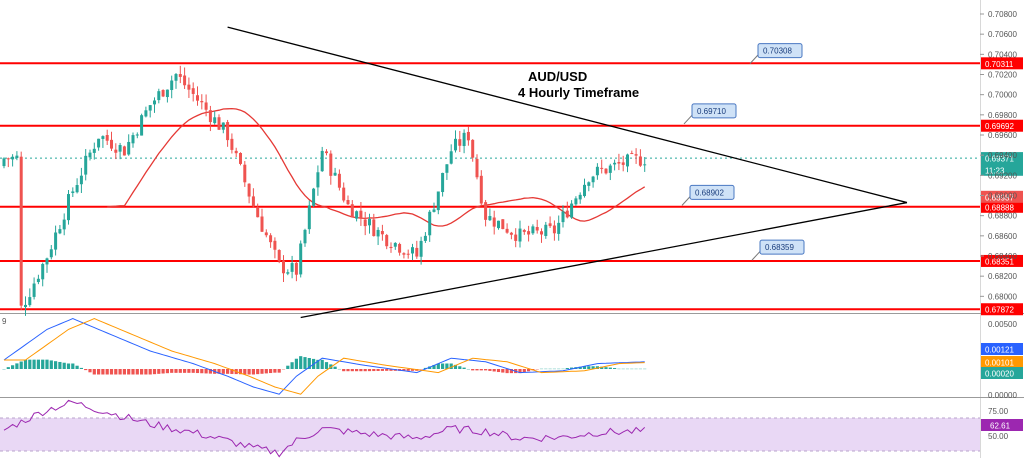 This screenshot has height=463, width=1024. What do you see at coordinates (743, 152) in the screenshot?
I see `callout-layer: 0.70308 0.69710 0.68902 0.68359` at bounding box center [743, 152].